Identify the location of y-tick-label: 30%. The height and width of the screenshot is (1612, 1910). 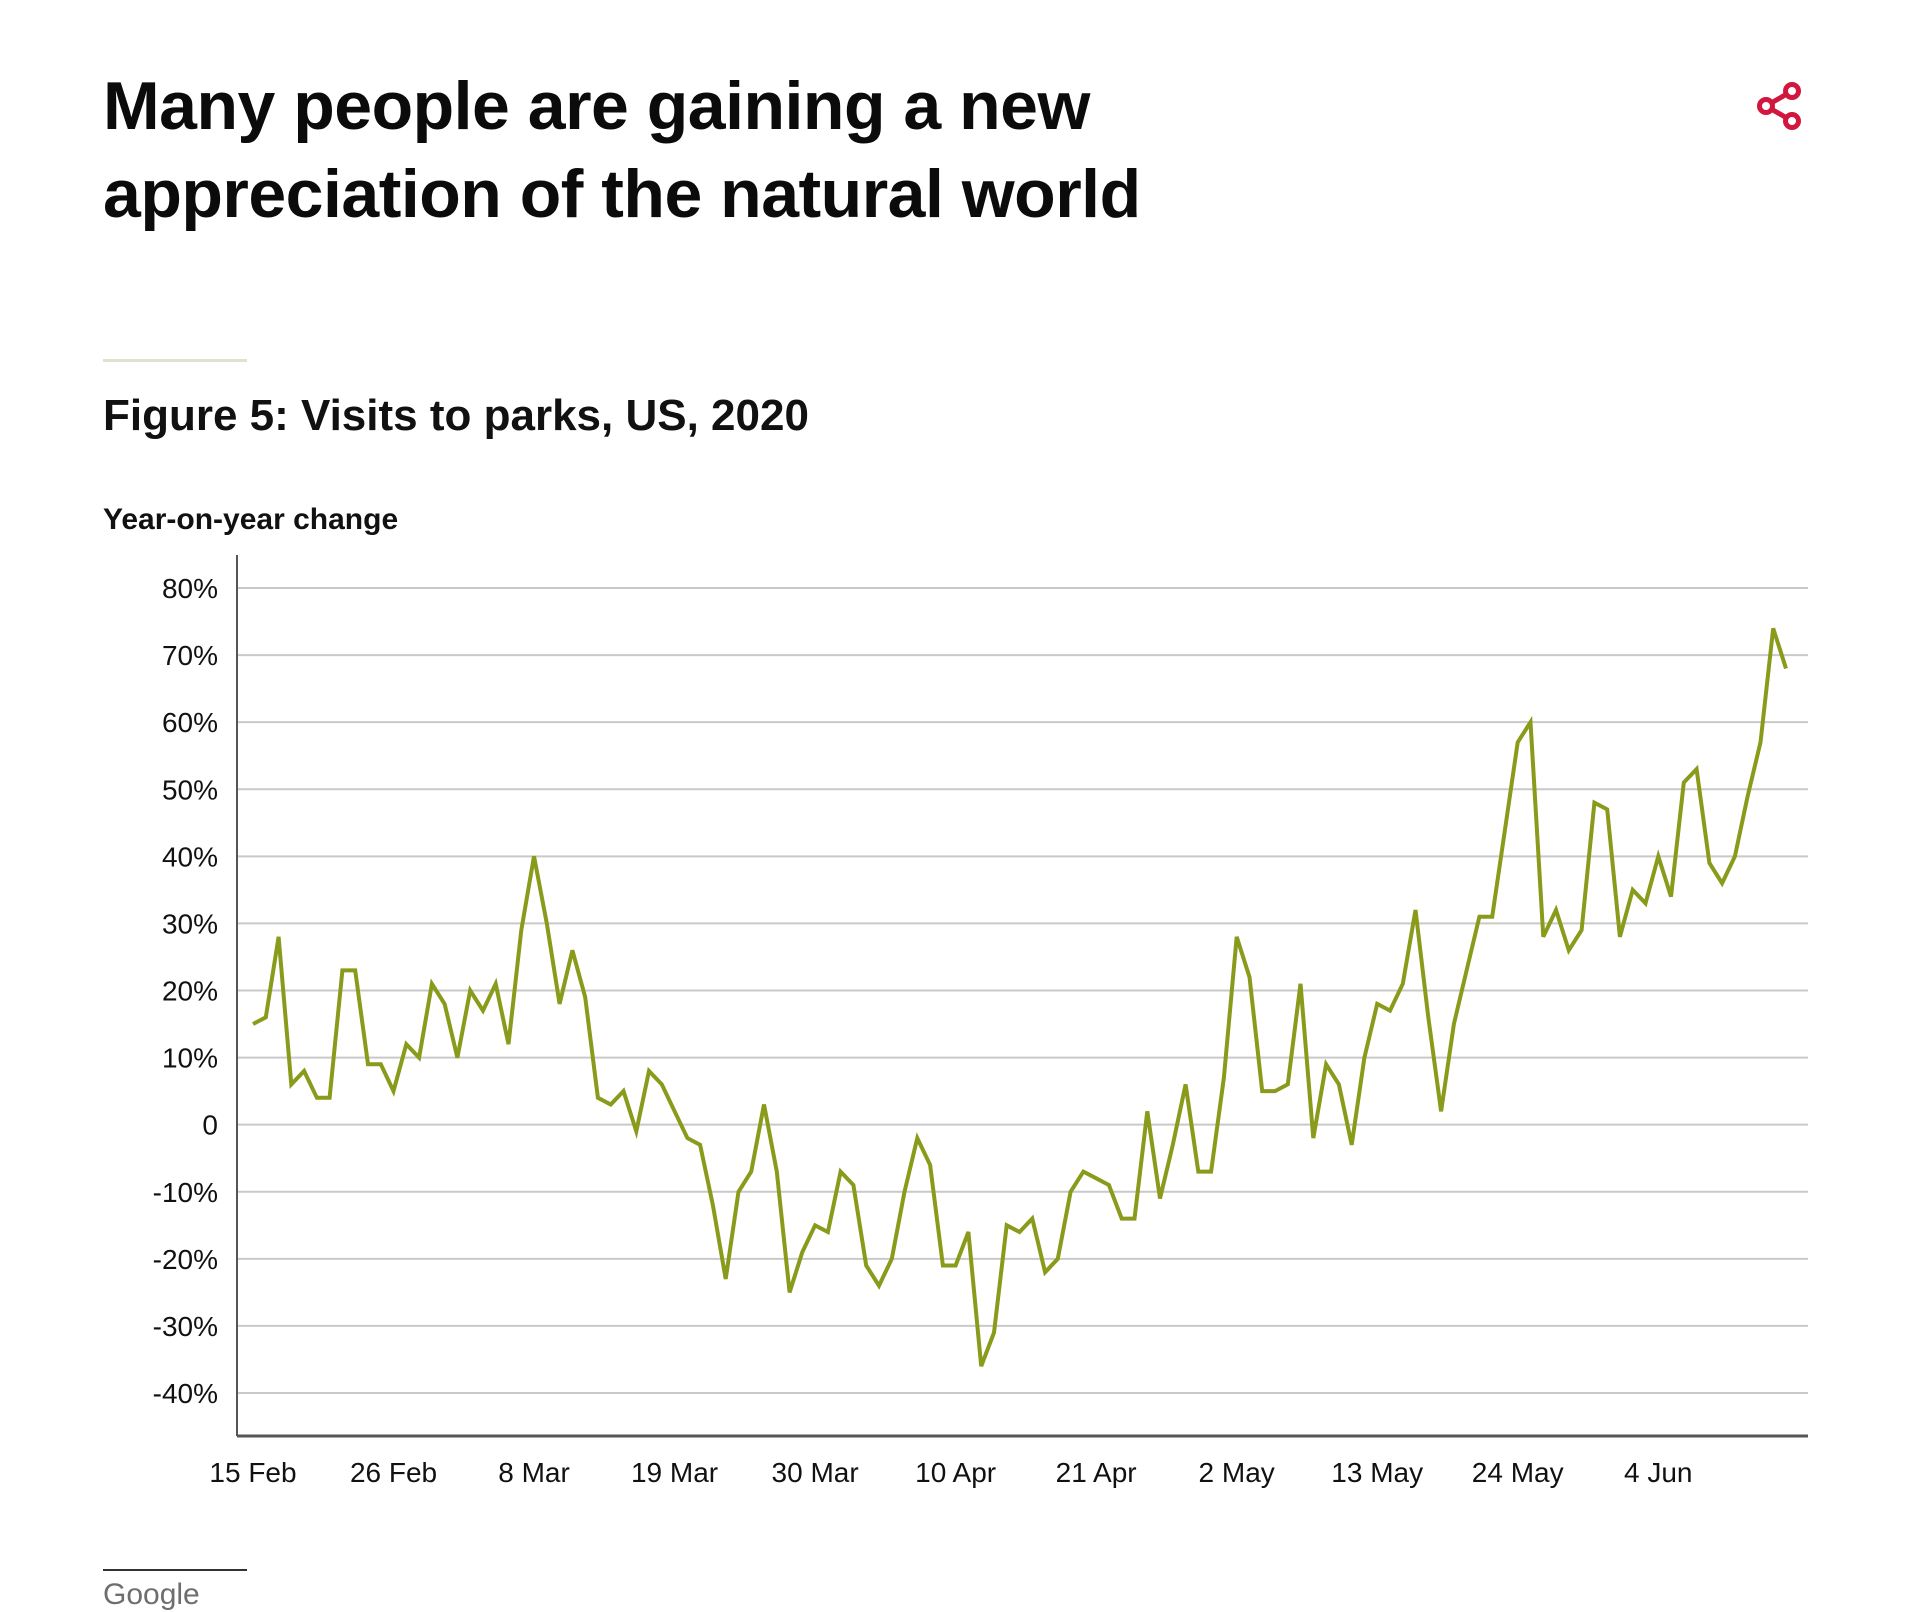
(190, 923).